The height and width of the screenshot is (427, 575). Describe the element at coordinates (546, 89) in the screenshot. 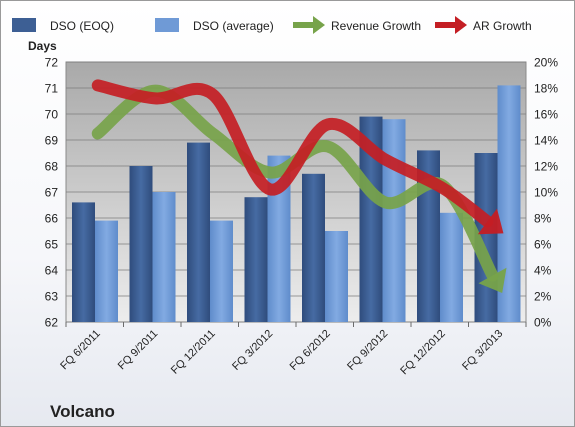

I see `y2-tick-label: 18%` at that location.